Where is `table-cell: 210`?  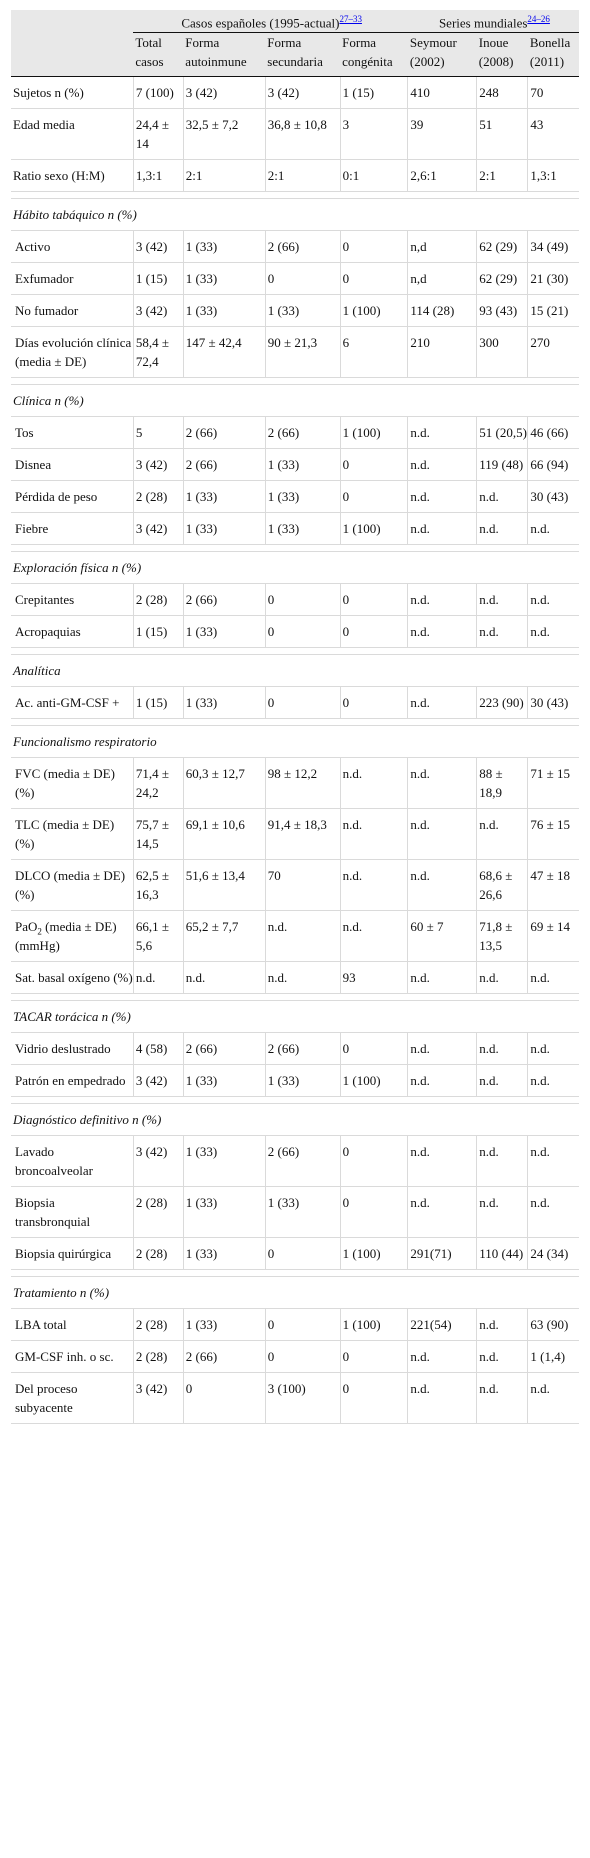 table-cell: 210 is located at coordinates (442, 352).